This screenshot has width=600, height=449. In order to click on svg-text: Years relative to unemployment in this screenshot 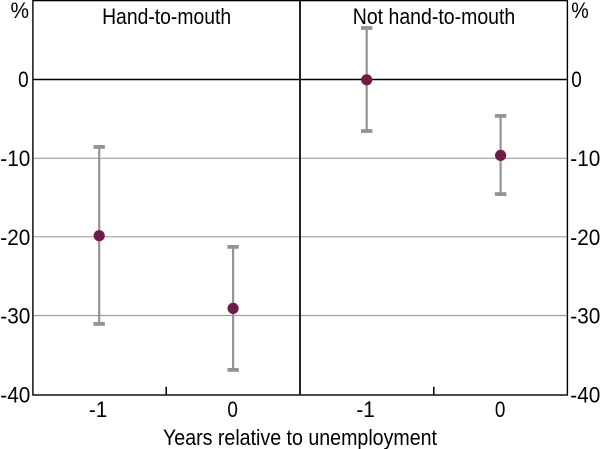, I will do `click(300, 437)`.